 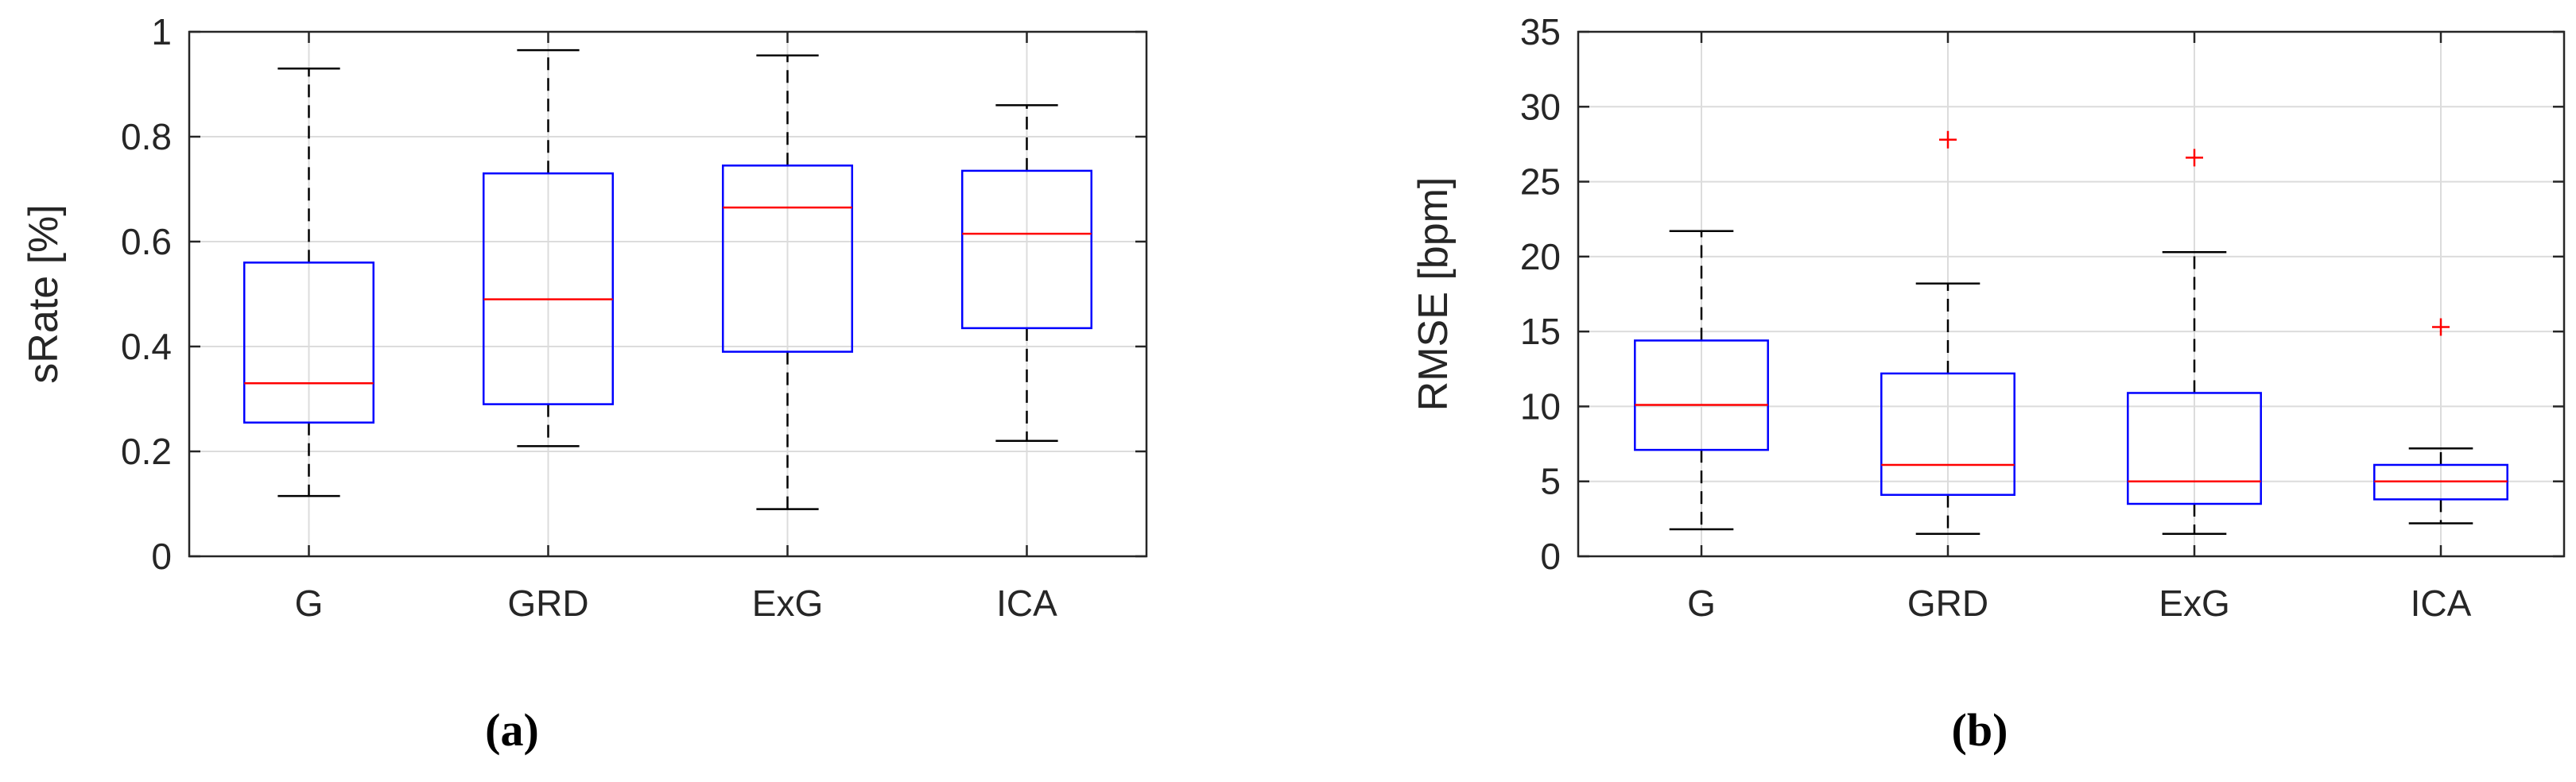 What do you see at coordinates (1433, 294) in the screenshot?
I see `y-axis-label-b: RMSE [bpm]` at bounding box center [1433, 294].